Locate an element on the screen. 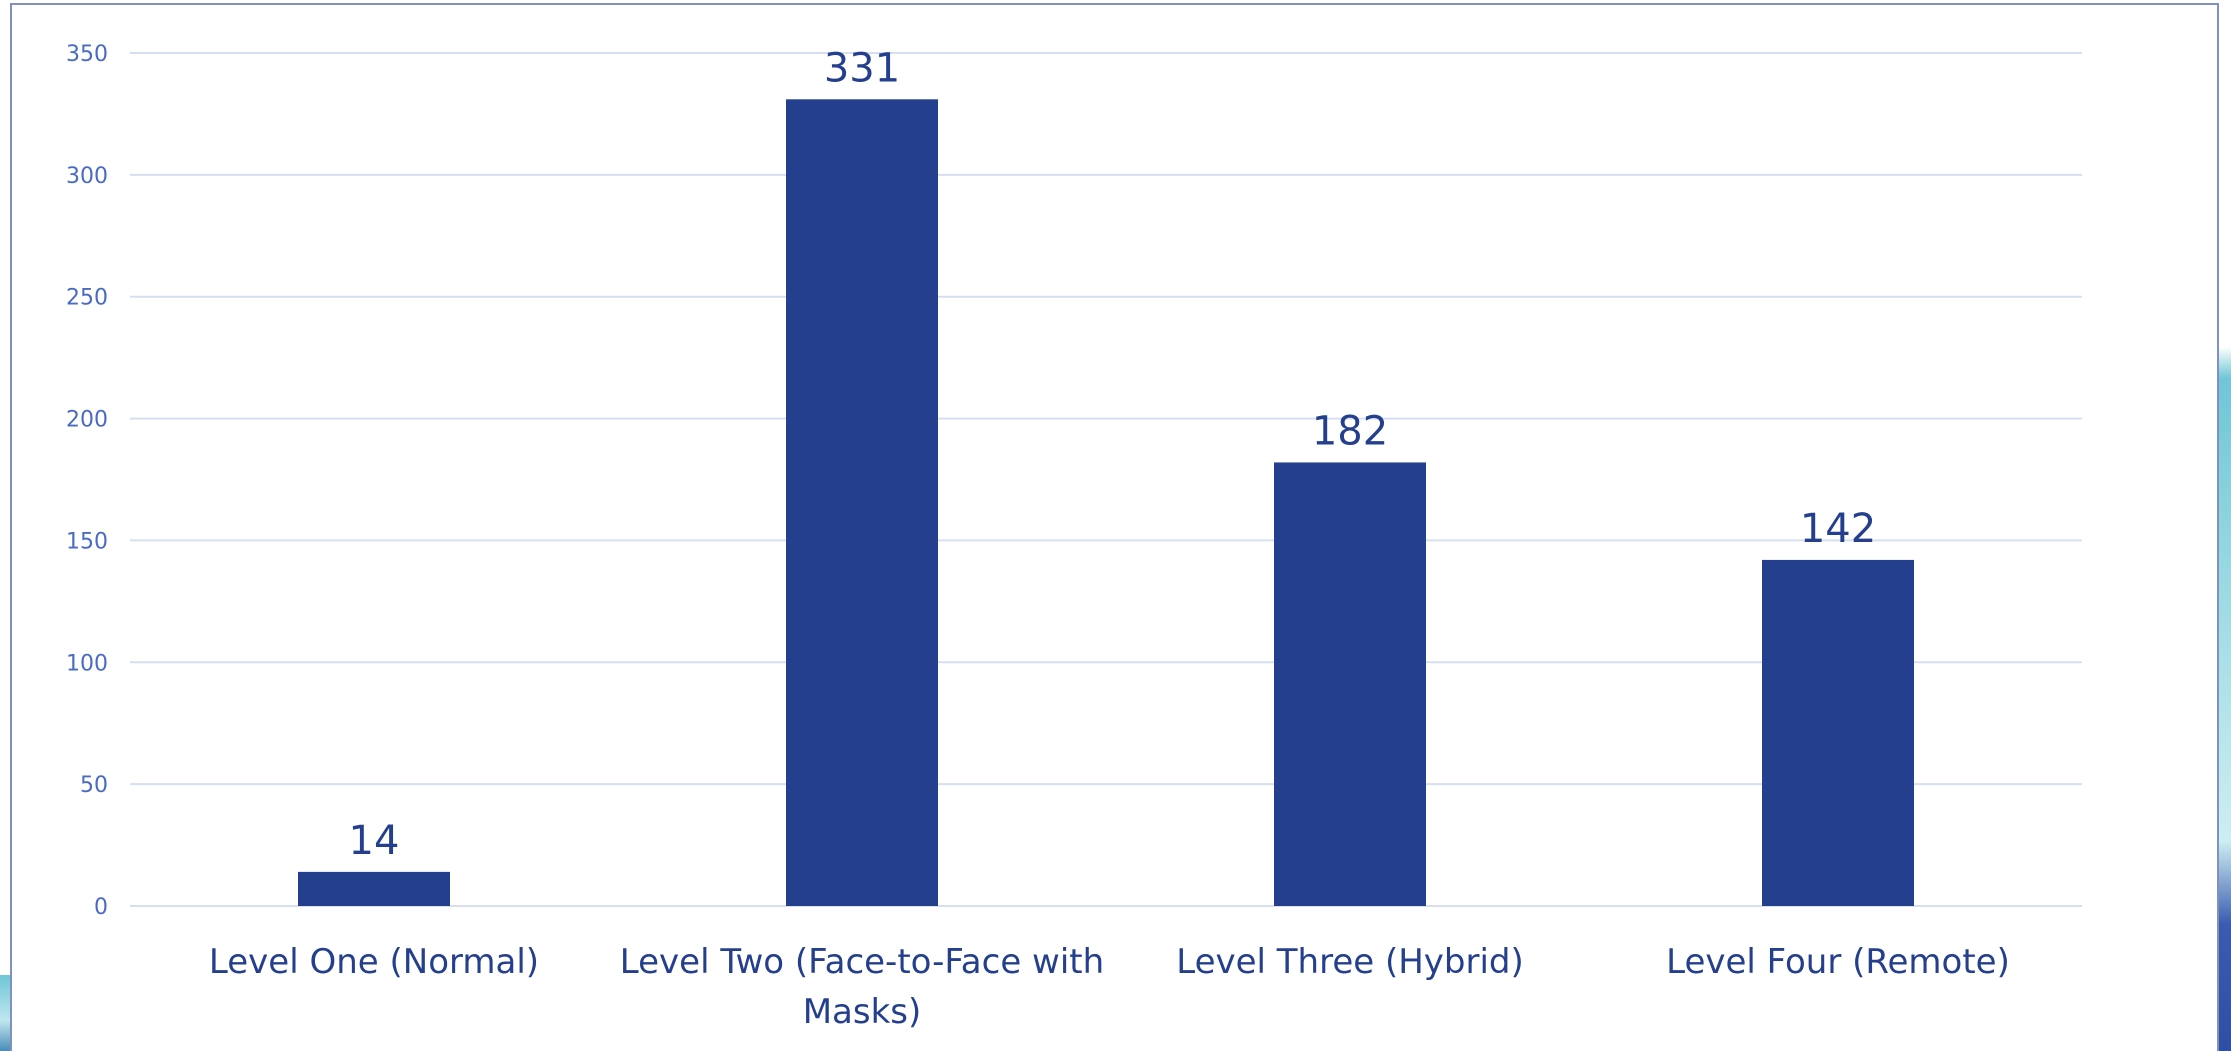 This screenshot has width=2231, height=1051. category-label-3: Level Three (Hybrid) is located at coordinates (1350, 962).